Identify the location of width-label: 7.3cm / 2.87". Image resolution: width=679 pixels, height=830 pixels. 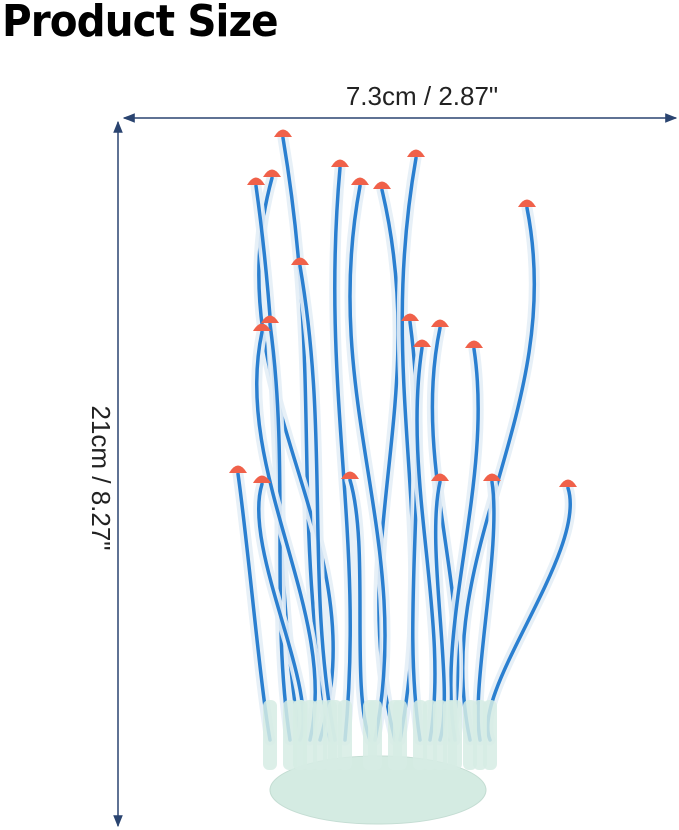
(422, 96).